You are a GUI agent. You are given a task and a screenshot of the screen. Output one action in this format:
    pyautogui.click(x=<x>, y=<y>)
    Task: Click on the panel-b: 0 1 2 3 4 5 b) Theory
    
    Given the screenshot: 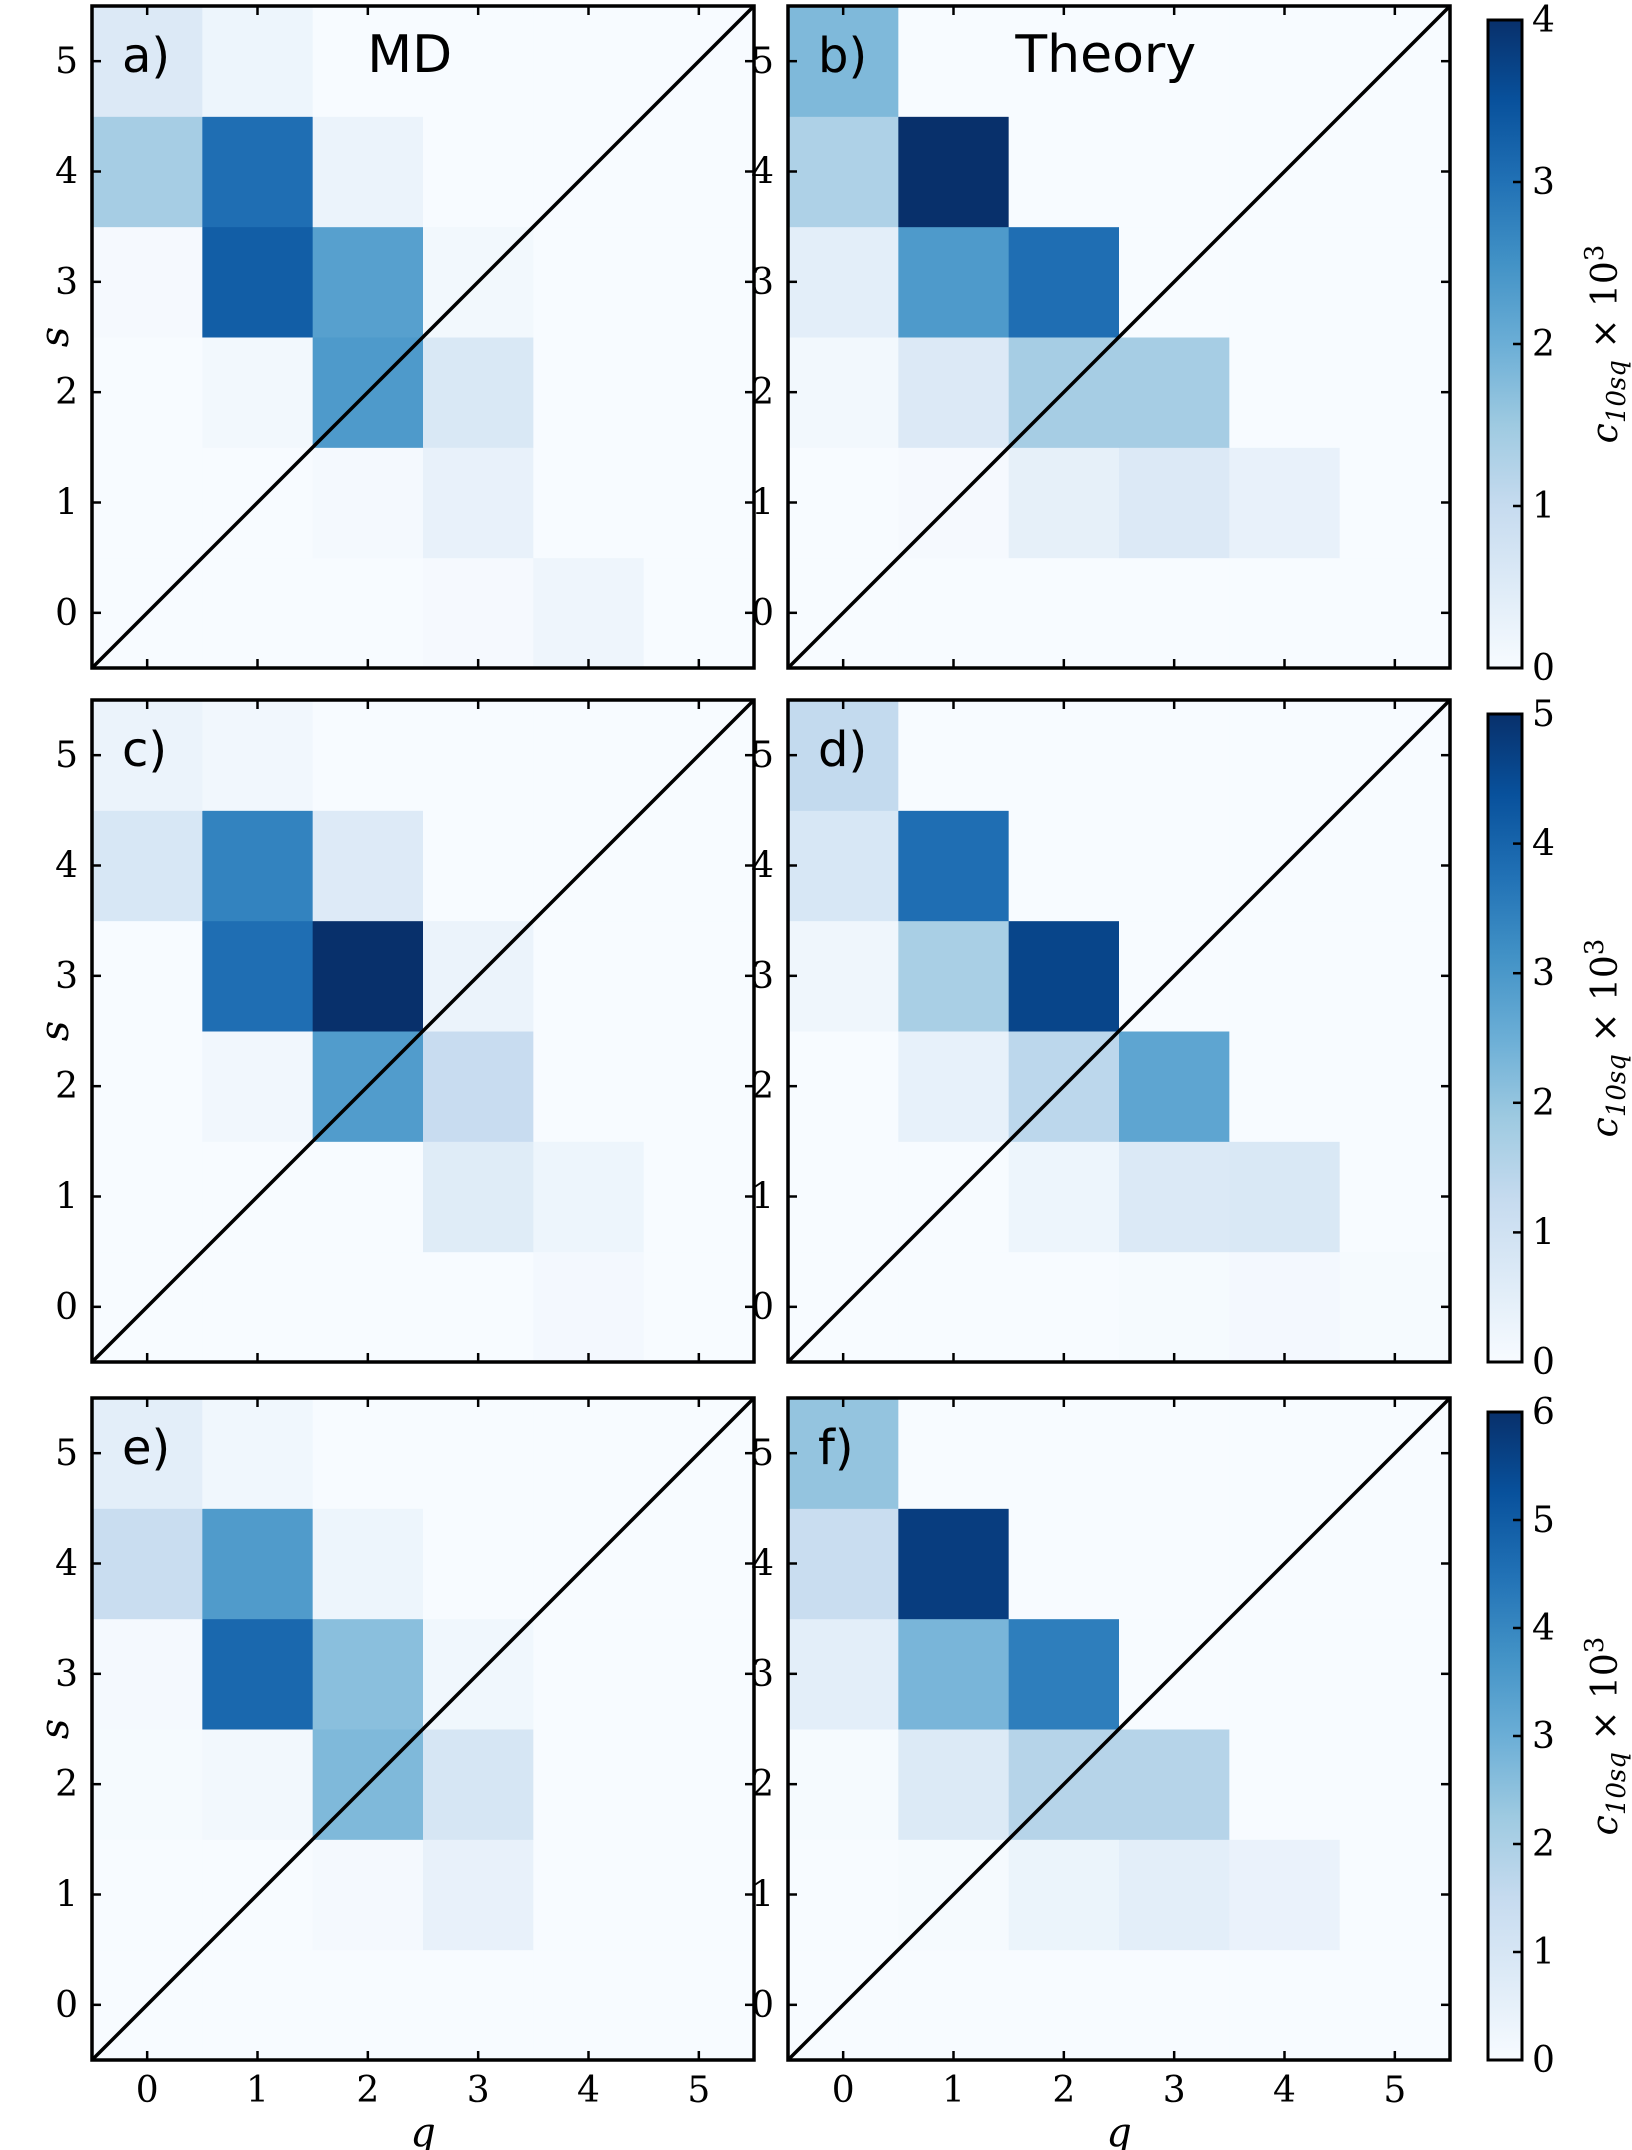 What is the action you would take?
    pyautogui.click(x=1101, y=337)
    